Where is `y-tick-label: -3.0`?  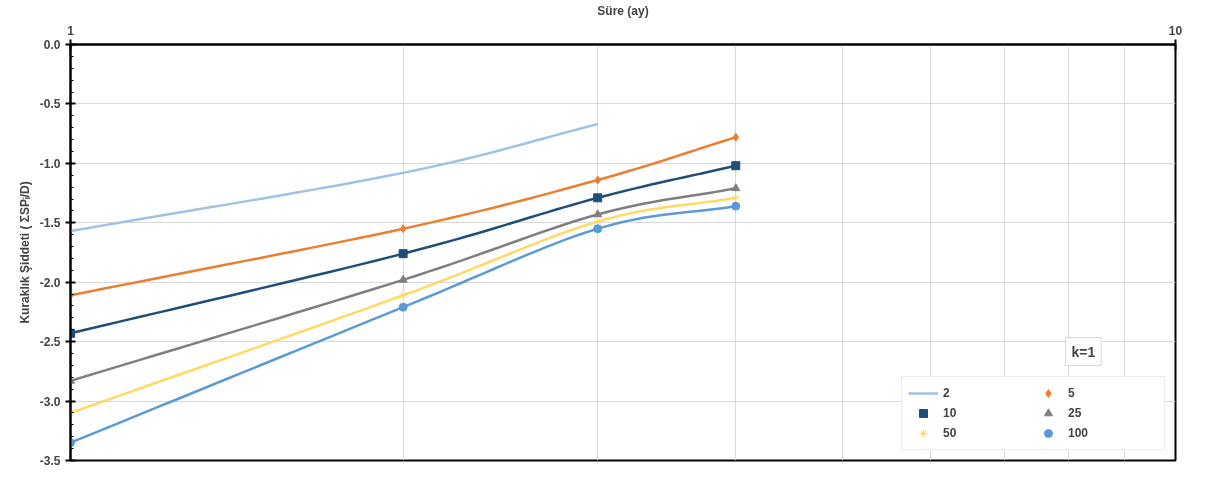 y-tick-label: -3.0 is located at coordinates (50, 401).